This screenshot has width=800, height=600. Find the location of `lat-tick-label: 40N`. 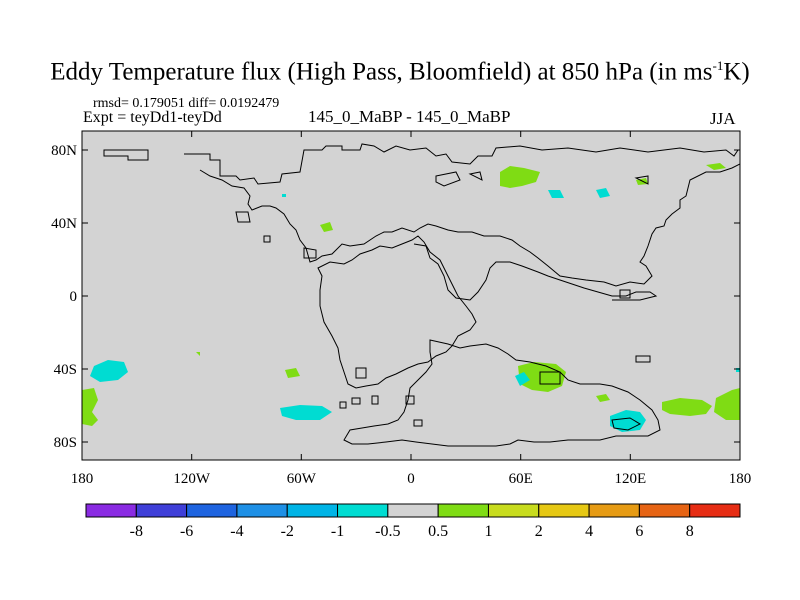

lat-tick-label: 40N is located at coordinates (64, 224).